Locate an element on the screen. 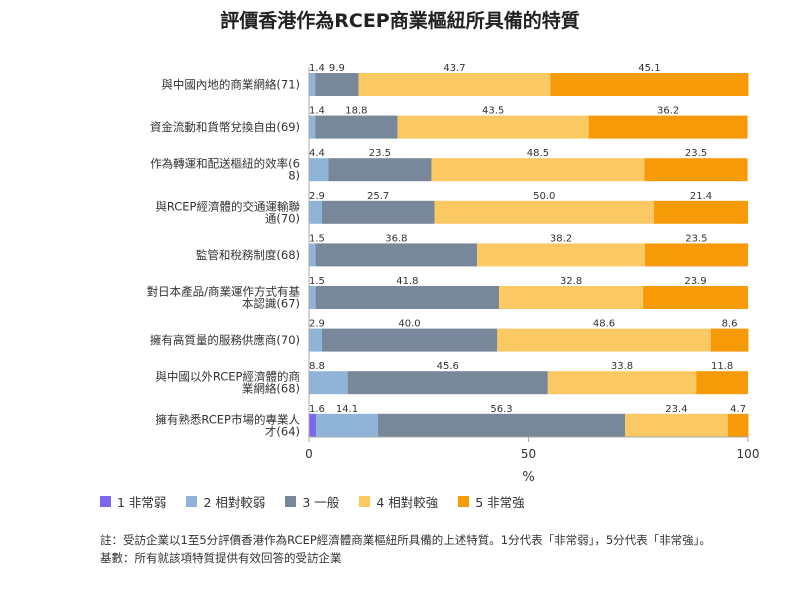 The height and width of the screenshot is (600, 800). data-label: 36.8 is located at coordinates (396, 238).